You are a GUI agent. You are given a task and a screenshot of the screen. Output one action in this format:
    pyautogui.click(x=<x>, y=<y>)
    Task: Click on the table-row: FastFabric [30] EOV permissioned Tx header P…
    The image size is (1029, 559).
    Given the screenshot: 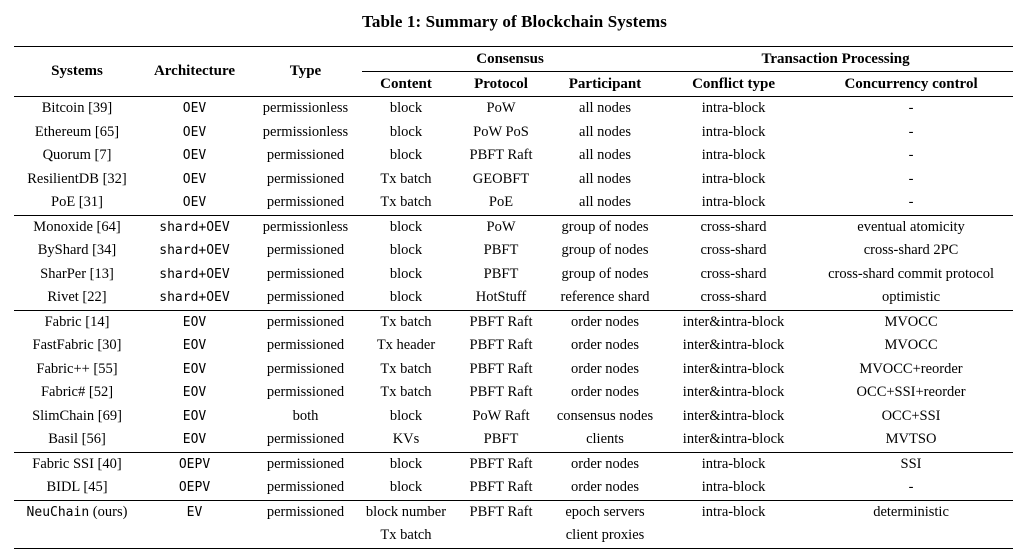 What is the action you would take?
    pyautogui.click(x=513, y=346)
    